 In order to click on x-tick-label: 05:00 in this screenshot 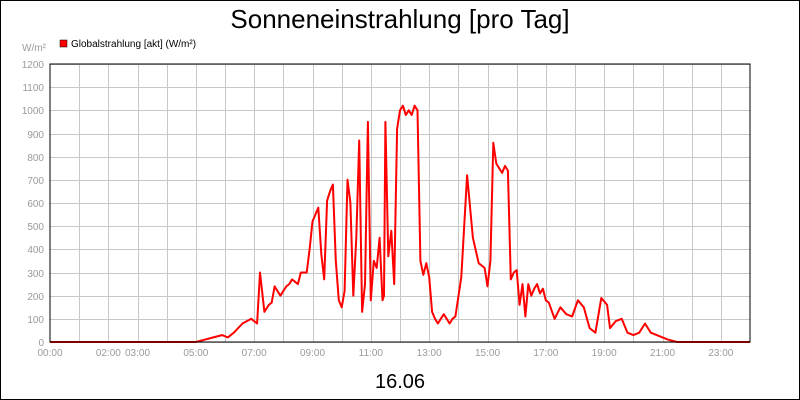, I will do `click(195, 353)`.